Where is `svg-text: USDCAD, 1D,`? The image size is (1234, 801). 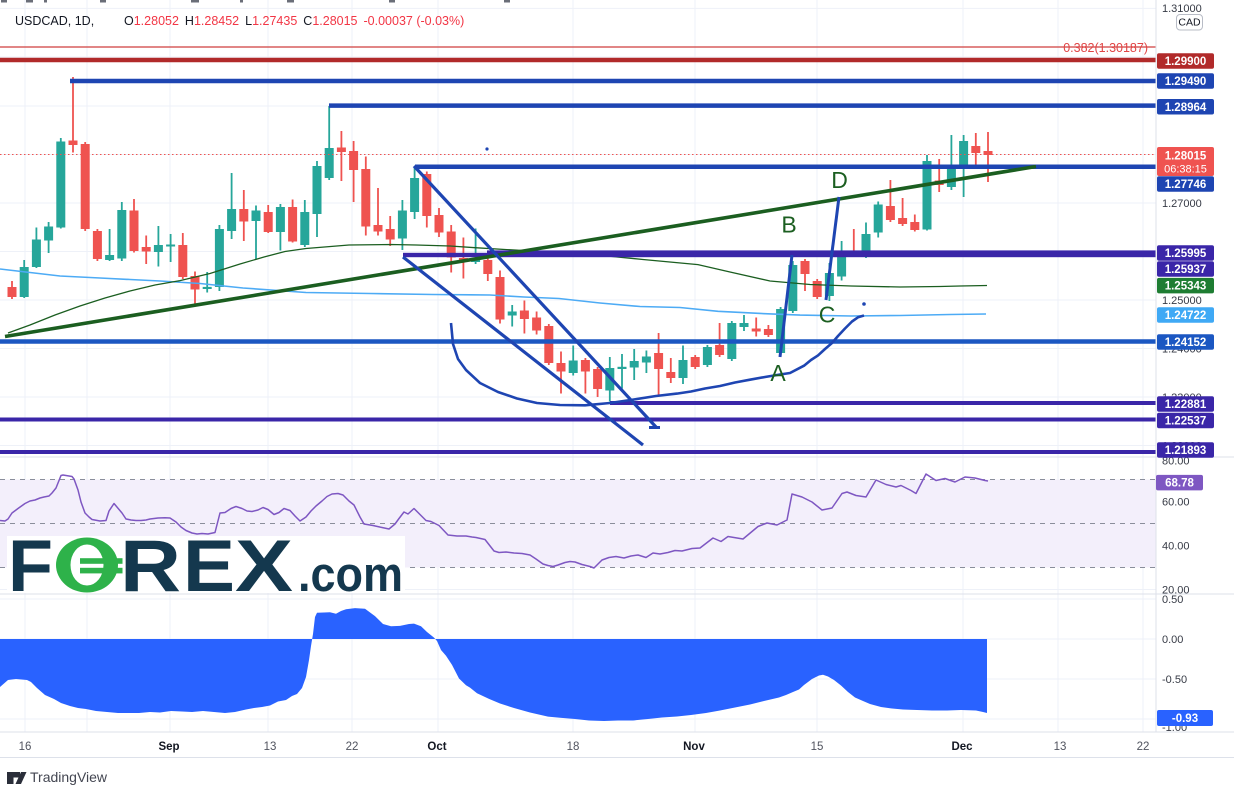 svg-text: USDCAD, 1D, is located at coordinates (54, 21).